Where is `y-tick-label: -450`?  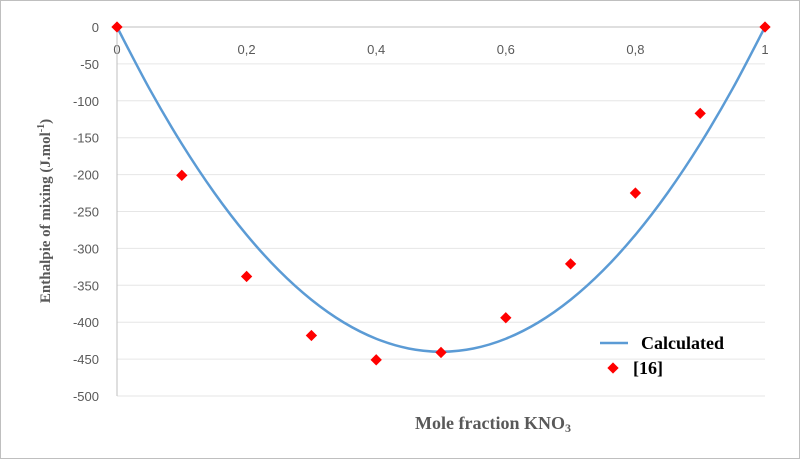
y-tick-label: -450 is located at coordinates (86, 359).